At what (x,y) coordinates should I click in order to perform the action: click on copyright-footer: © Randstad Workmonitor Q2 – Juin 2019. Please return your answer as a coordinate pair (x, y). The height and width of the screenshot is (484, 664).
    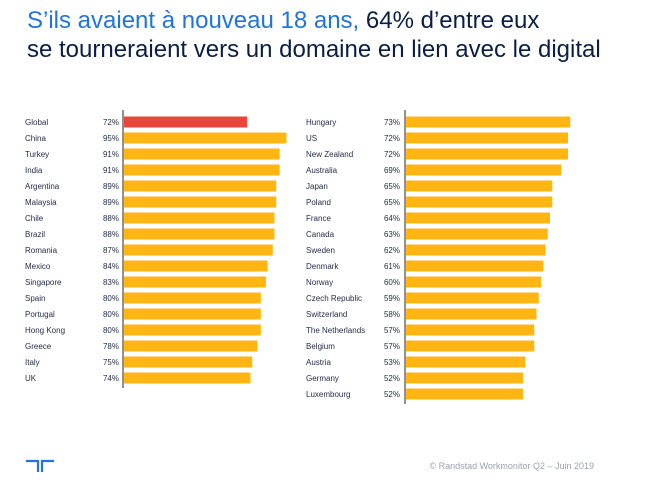
    Looking at the image, I should click on (511, 466).